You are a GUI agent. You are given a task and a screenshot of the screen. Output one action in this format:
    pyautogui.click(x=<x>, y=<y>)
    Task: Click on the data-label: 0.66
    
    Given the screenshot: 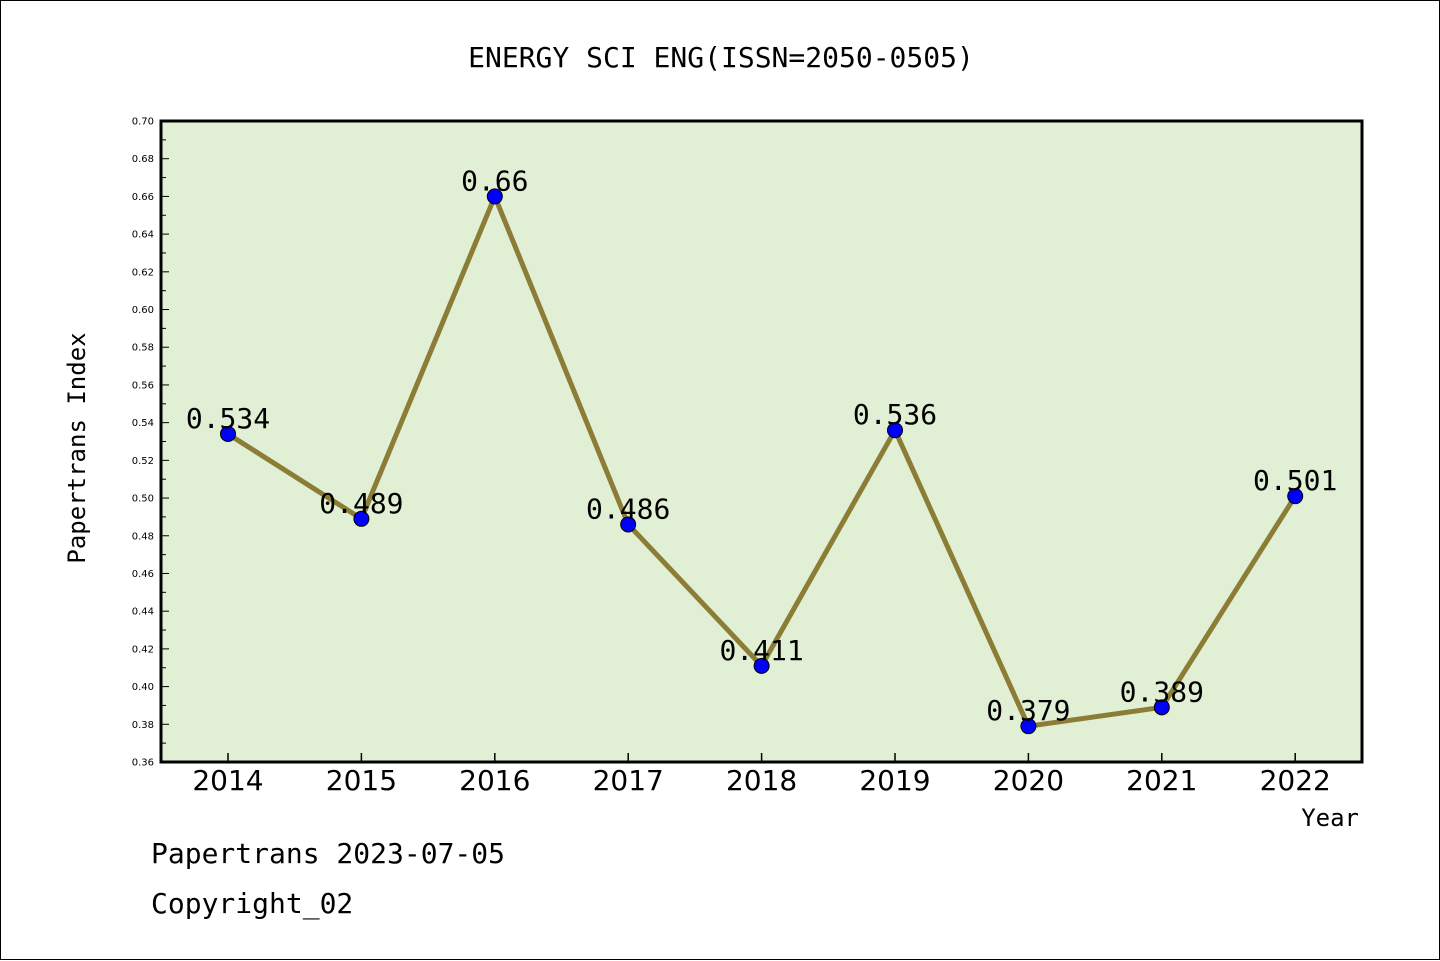 What is the action you would take?
    pyautogui.click(x=494, y=180)
    